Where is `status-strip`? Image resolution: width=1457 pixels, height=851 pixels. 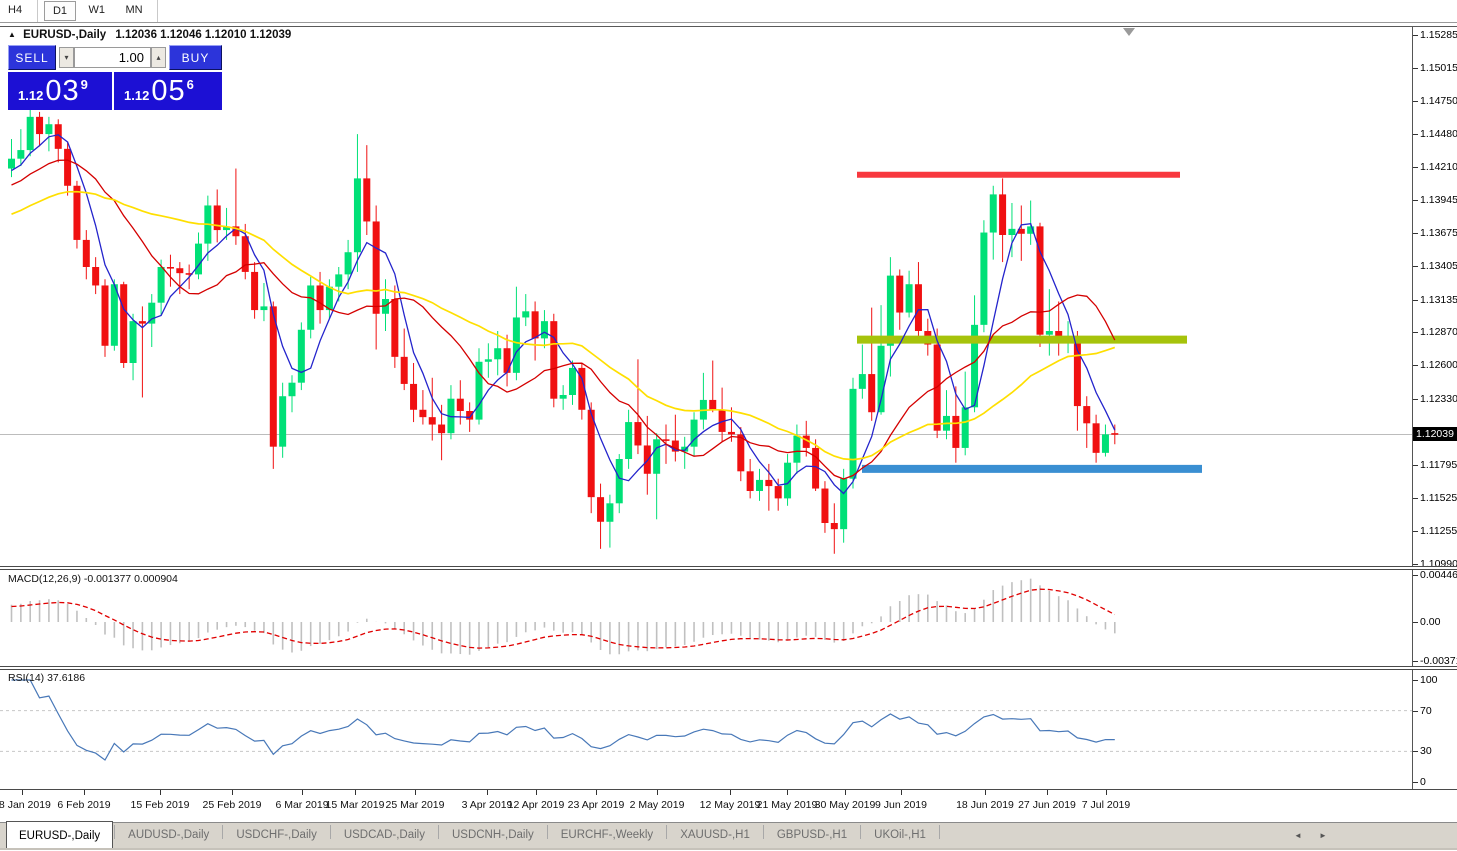 status-strip is located at coordinates (728, 849).